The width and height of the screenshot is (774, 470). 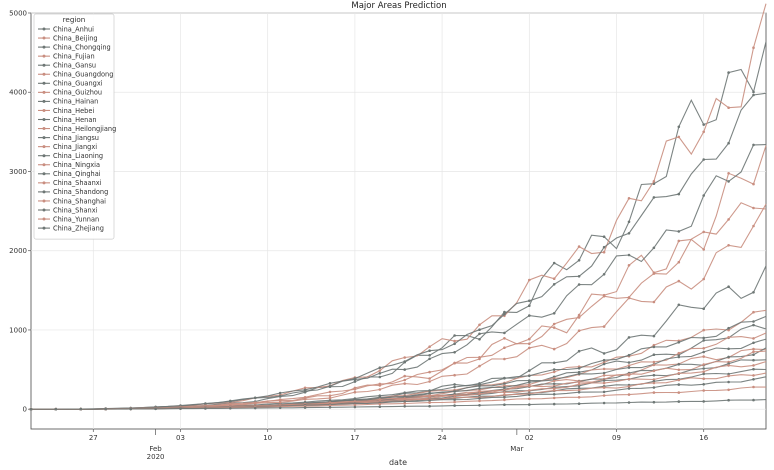 What do you see at coordinates (74, 56) in the screenshot?
I see `legend-entry: China_Fujian` at bounding box center [74, 56].